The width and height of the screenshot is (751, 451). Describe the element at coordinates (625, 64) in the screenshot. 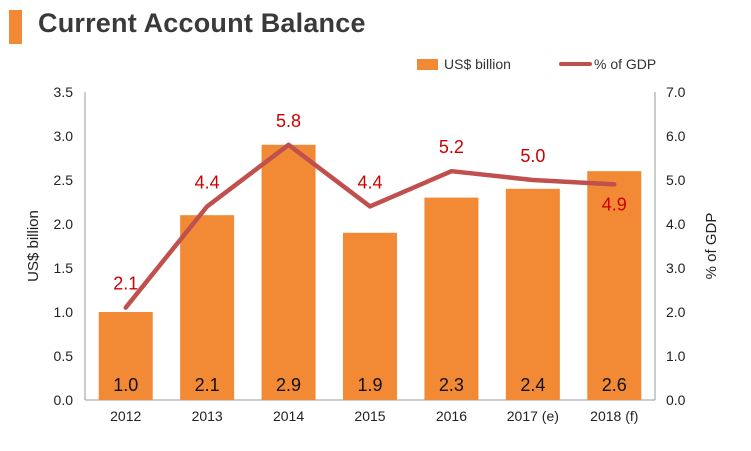

I see `legend-line-label: % of GDP` at that location.